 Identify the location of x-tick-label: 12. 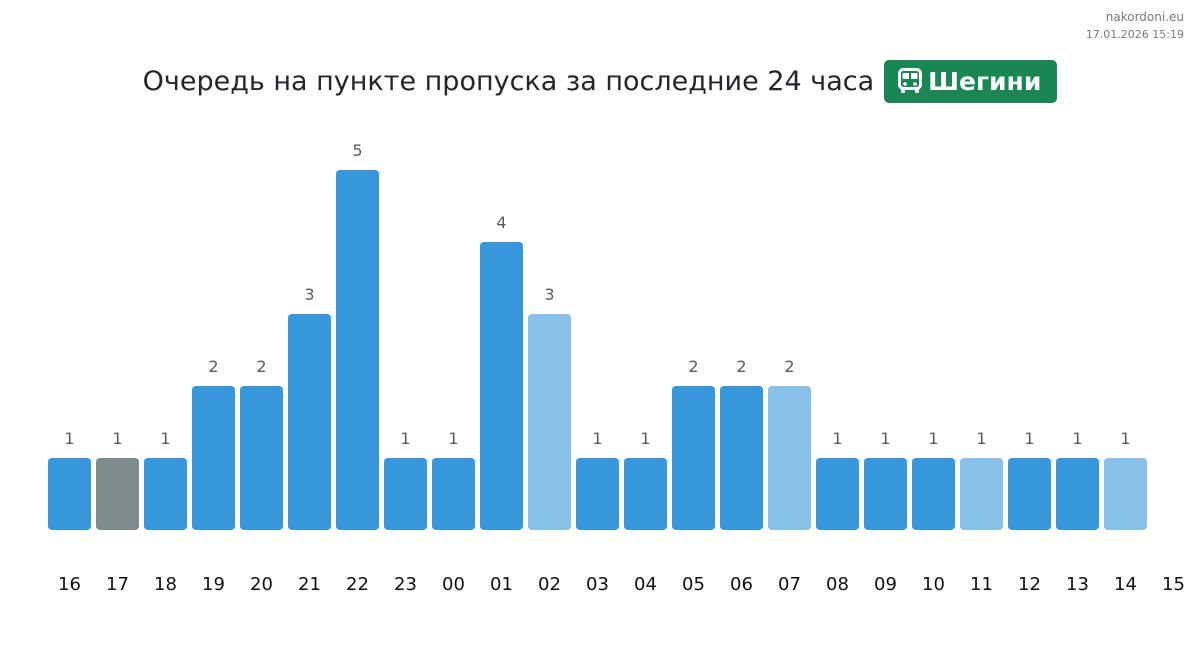
(1029, 584).